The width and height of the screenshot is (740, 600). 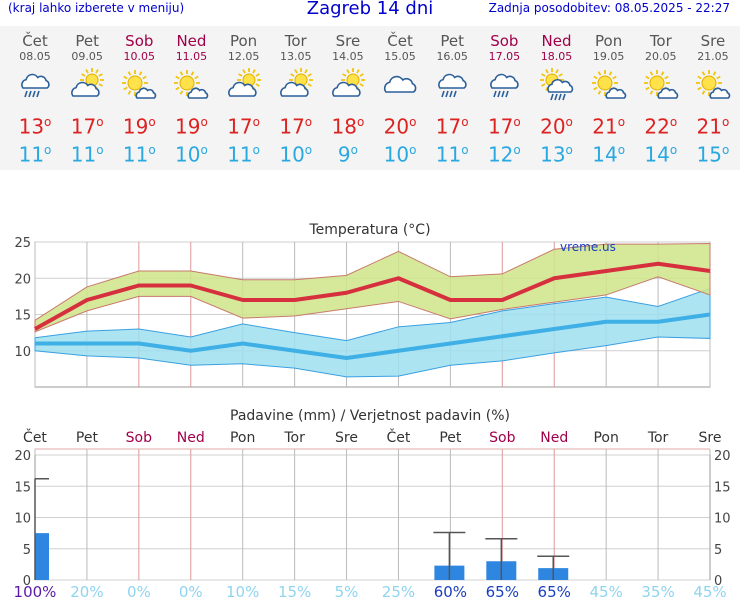 I want to click on precip-bar, so click(x=42, y=556).